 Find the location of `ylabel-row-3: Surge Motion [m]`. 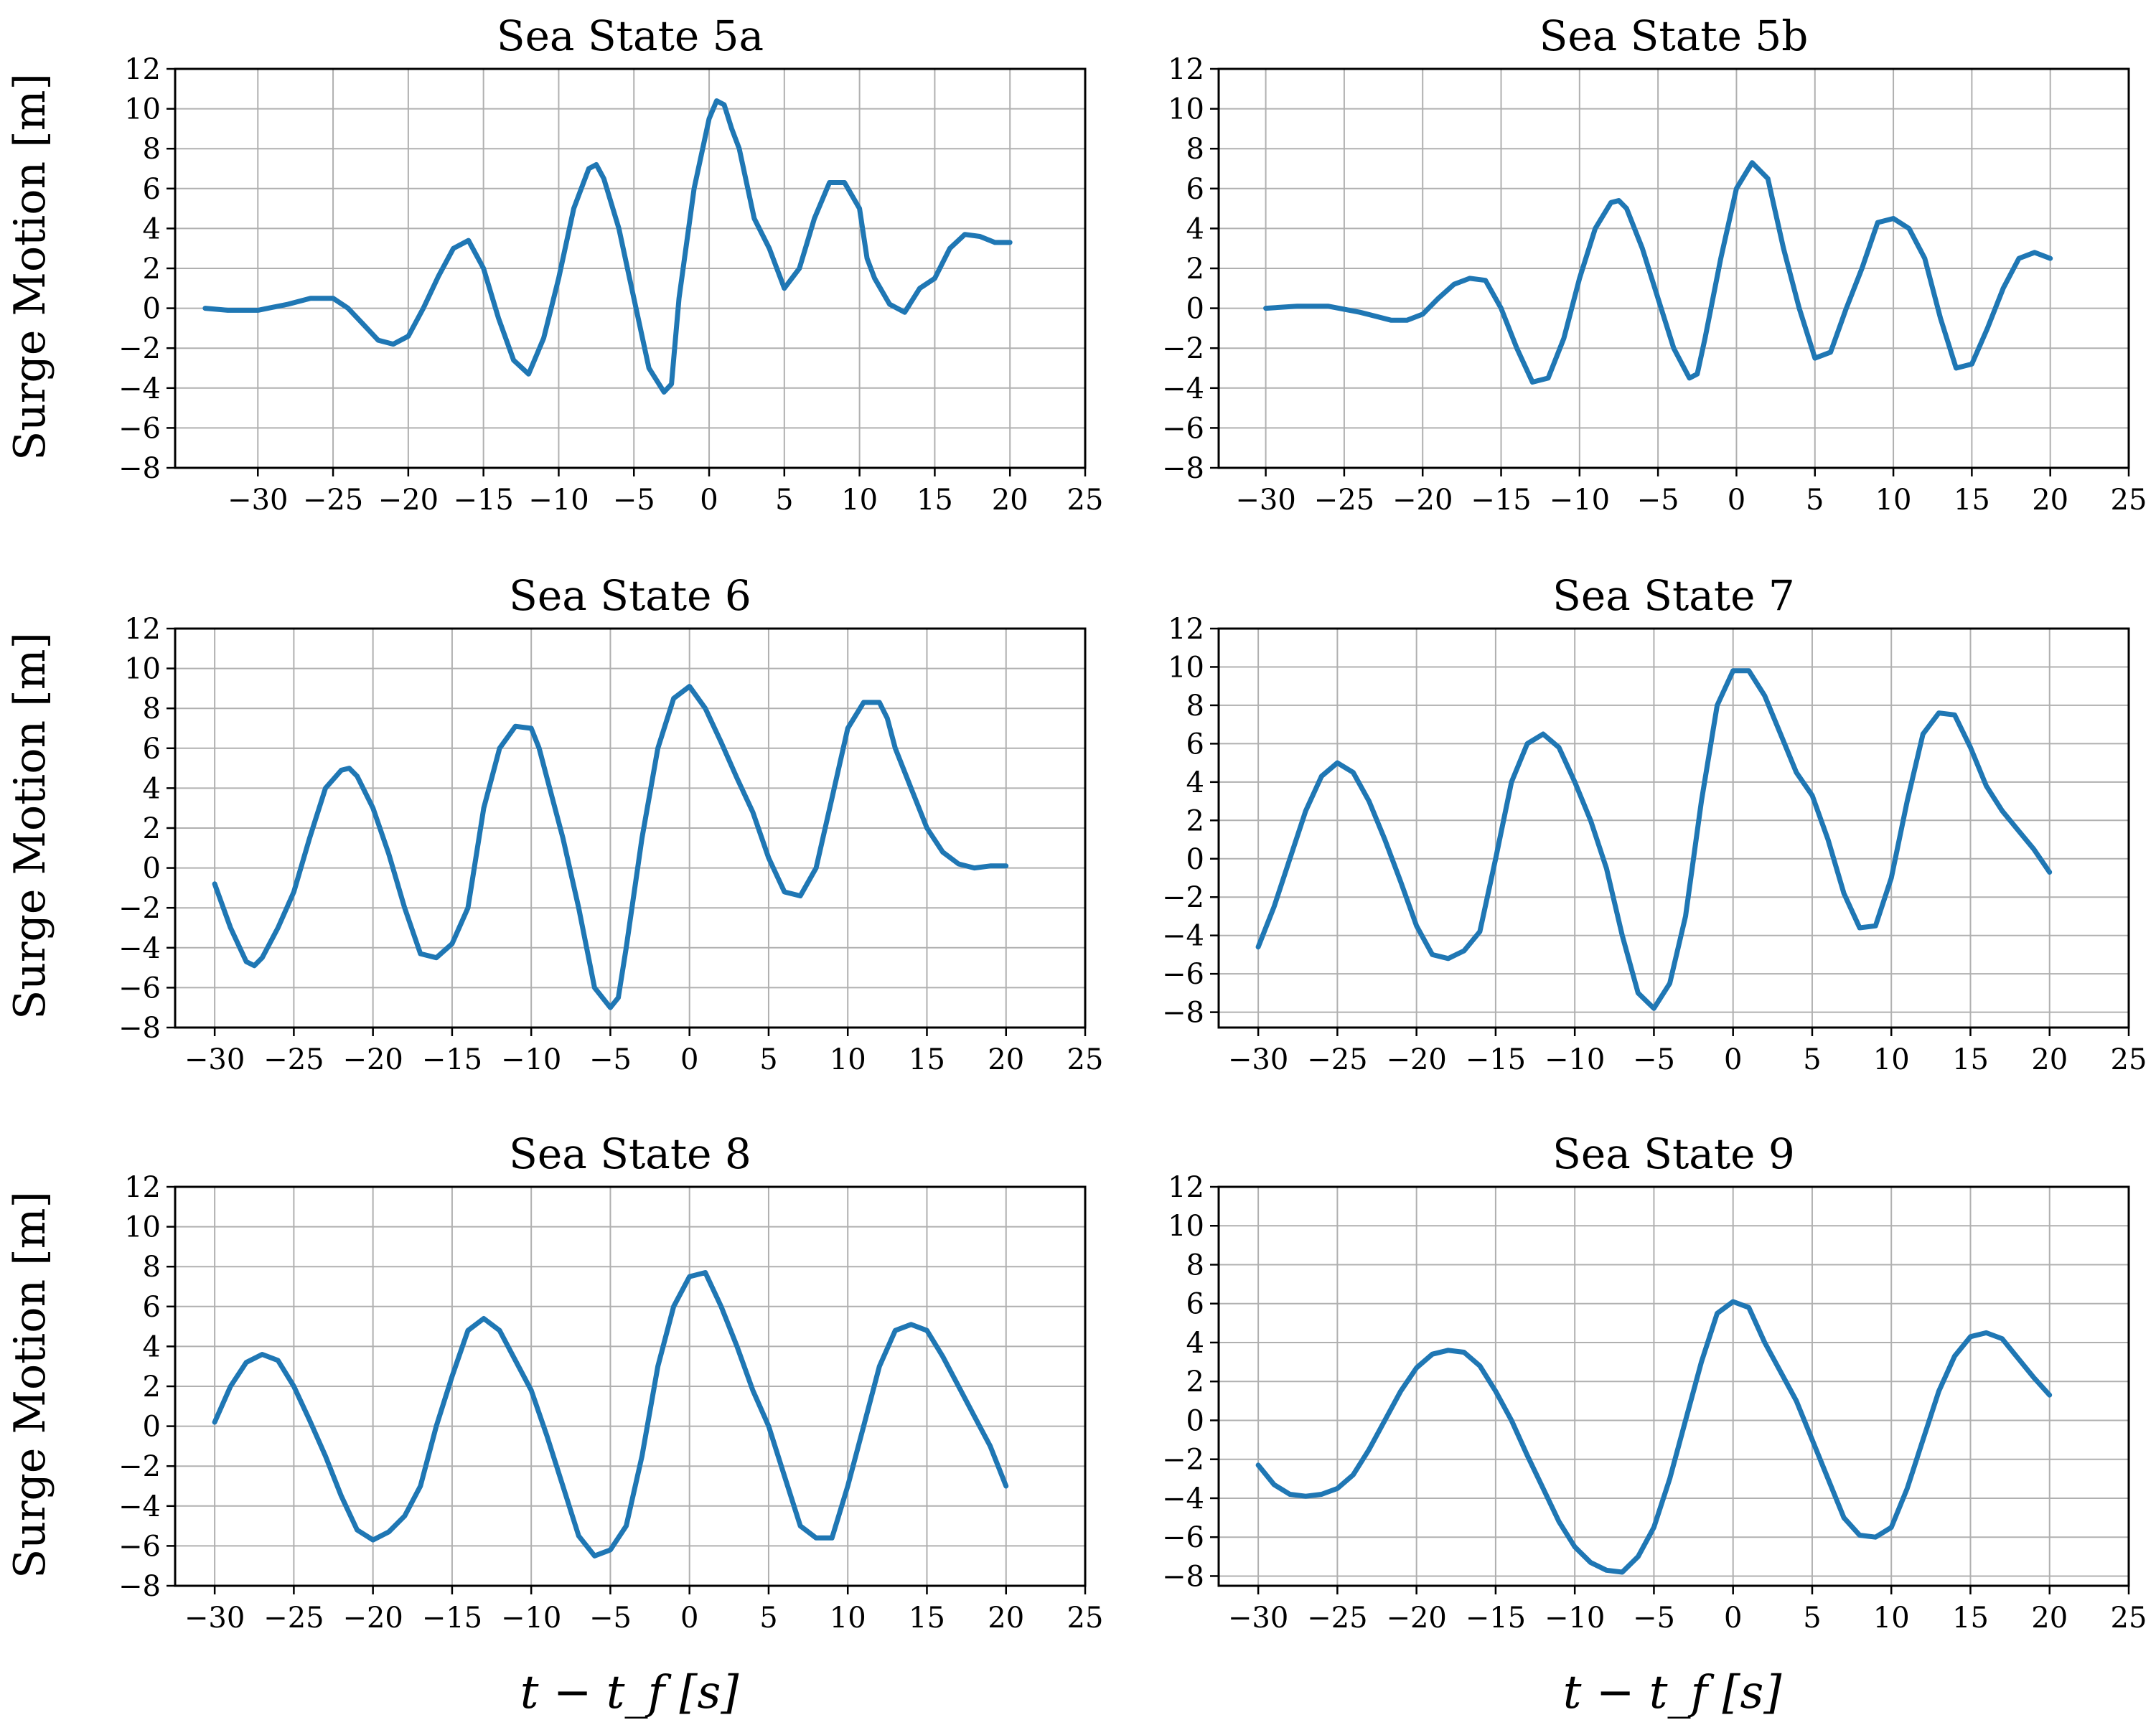

ylabel-row-3: Surge Motion [m] is located at coordinates (30, 1385).